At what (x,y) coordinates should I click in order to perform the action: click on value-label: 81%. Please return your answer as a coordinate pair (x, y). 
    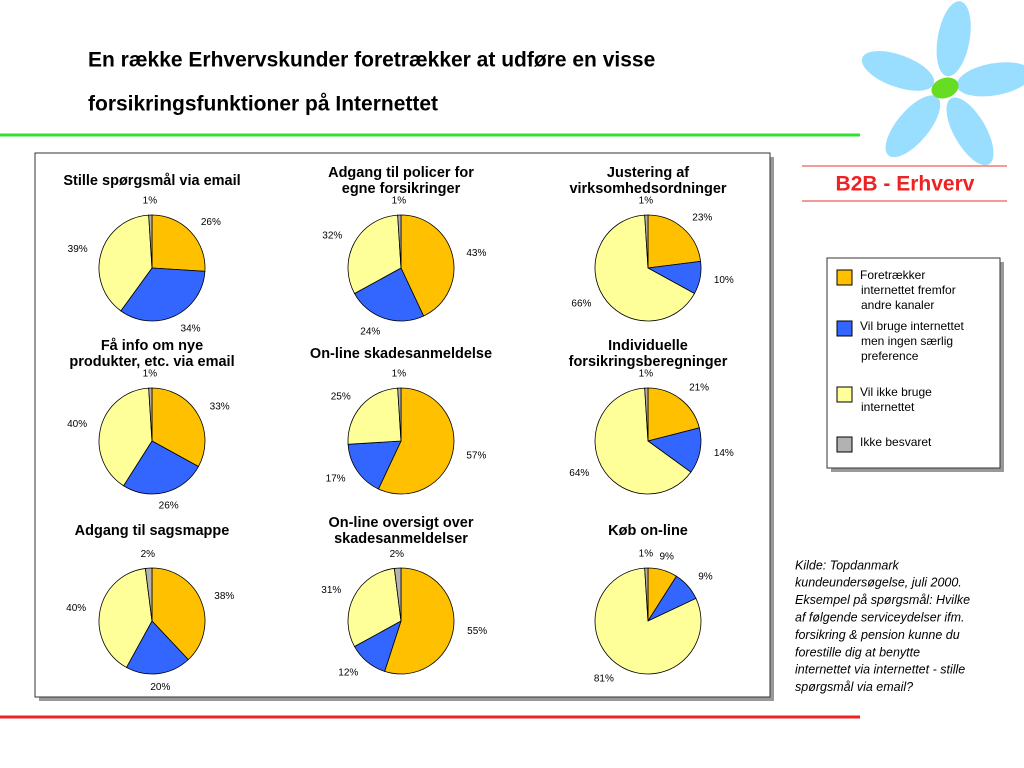
    Looking at the image, I should click on (604, 678).